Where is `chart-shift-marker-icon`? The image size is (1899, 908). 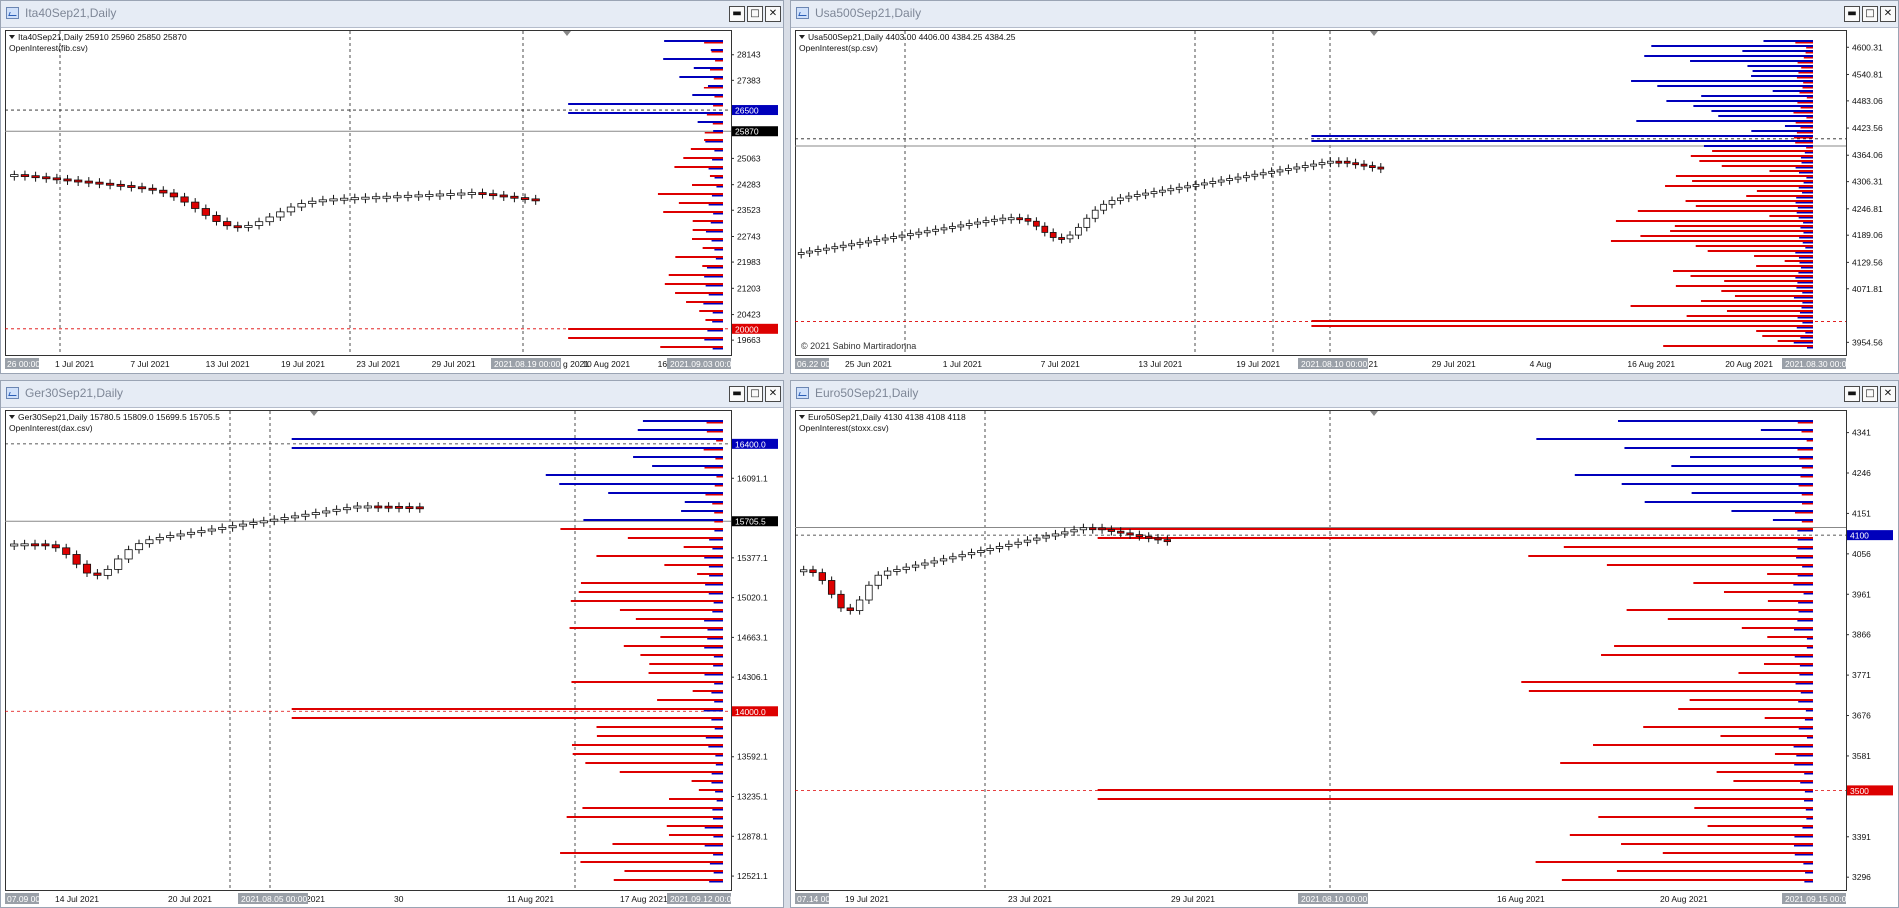 chart-shift-marker-icon is located at coordinates (1374, 413).